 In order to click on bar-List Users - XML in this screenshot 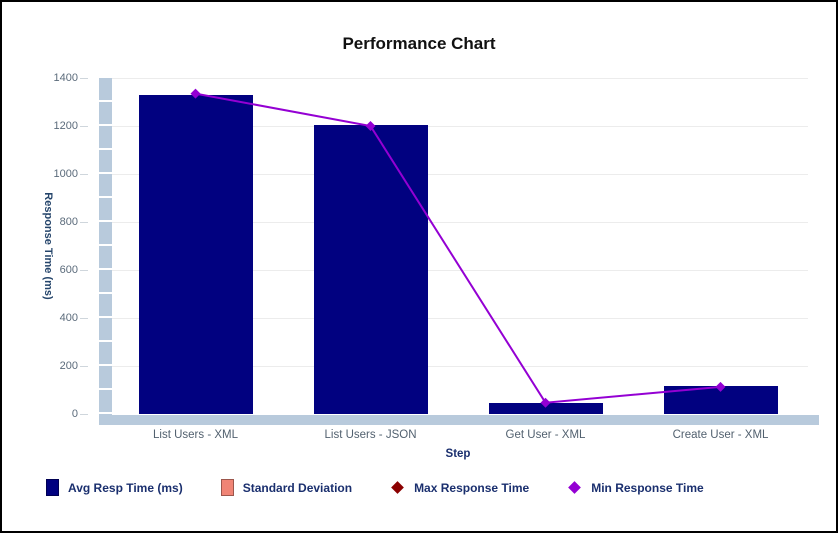, I will do `click(195, 254)`.